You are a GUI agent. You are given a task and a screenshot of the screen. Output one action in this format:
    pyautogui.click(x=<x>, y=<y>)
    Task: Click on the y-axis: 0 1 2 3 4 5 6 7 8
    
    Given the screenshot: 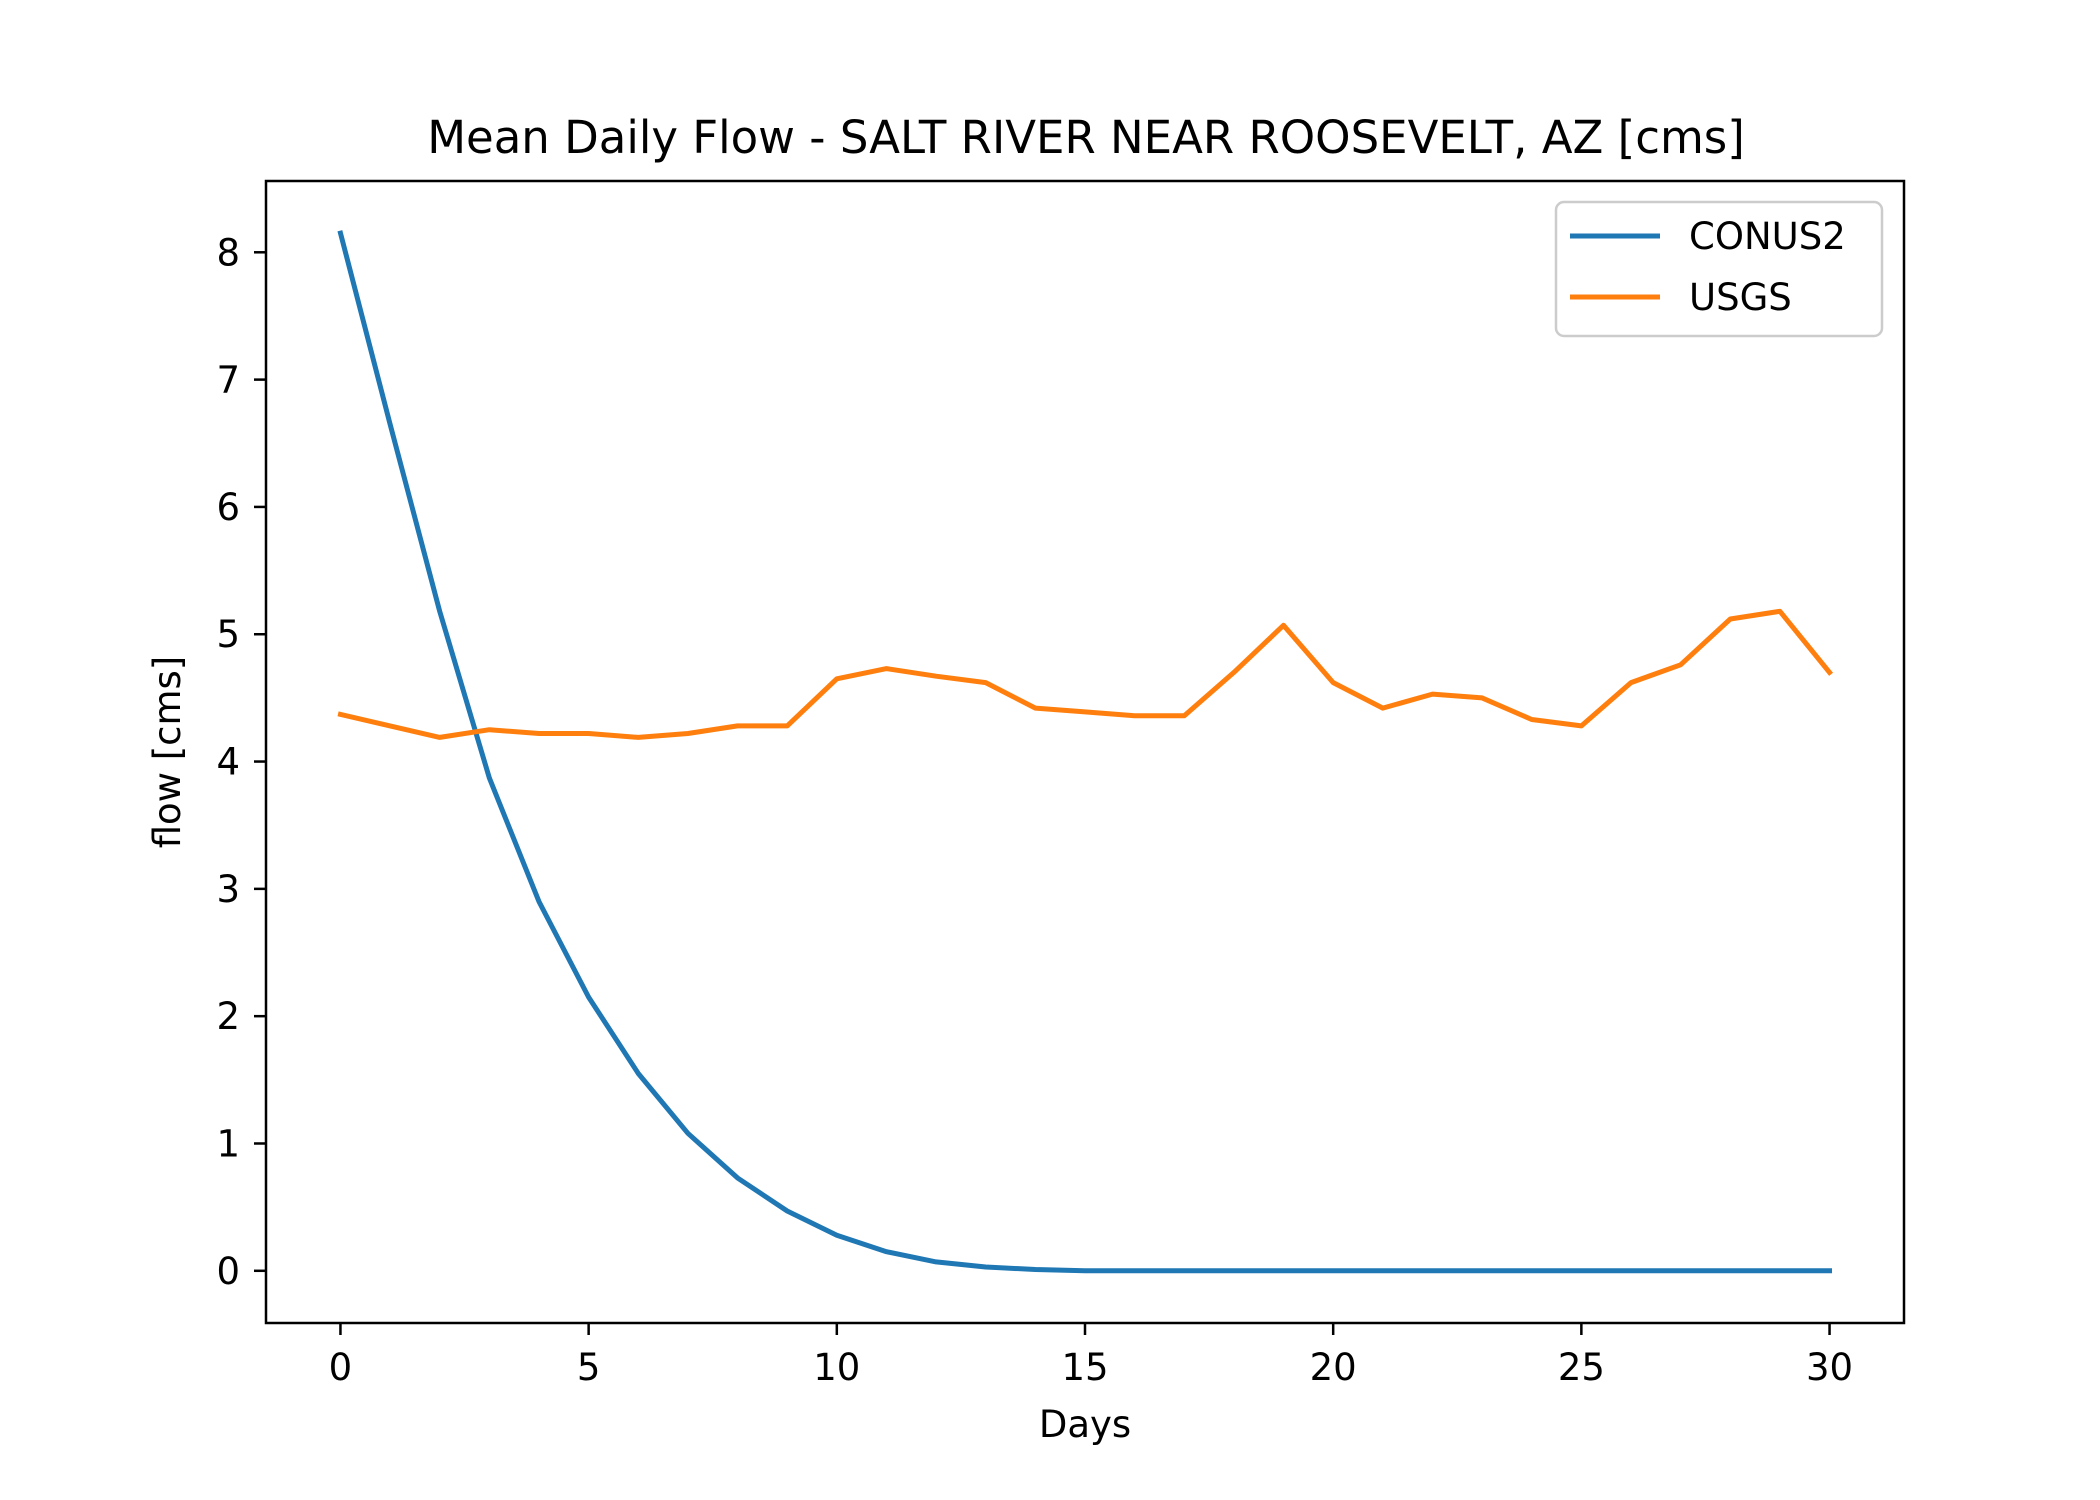 What is the action you would take?
    pyautogui.click(x=241, y=762)
    